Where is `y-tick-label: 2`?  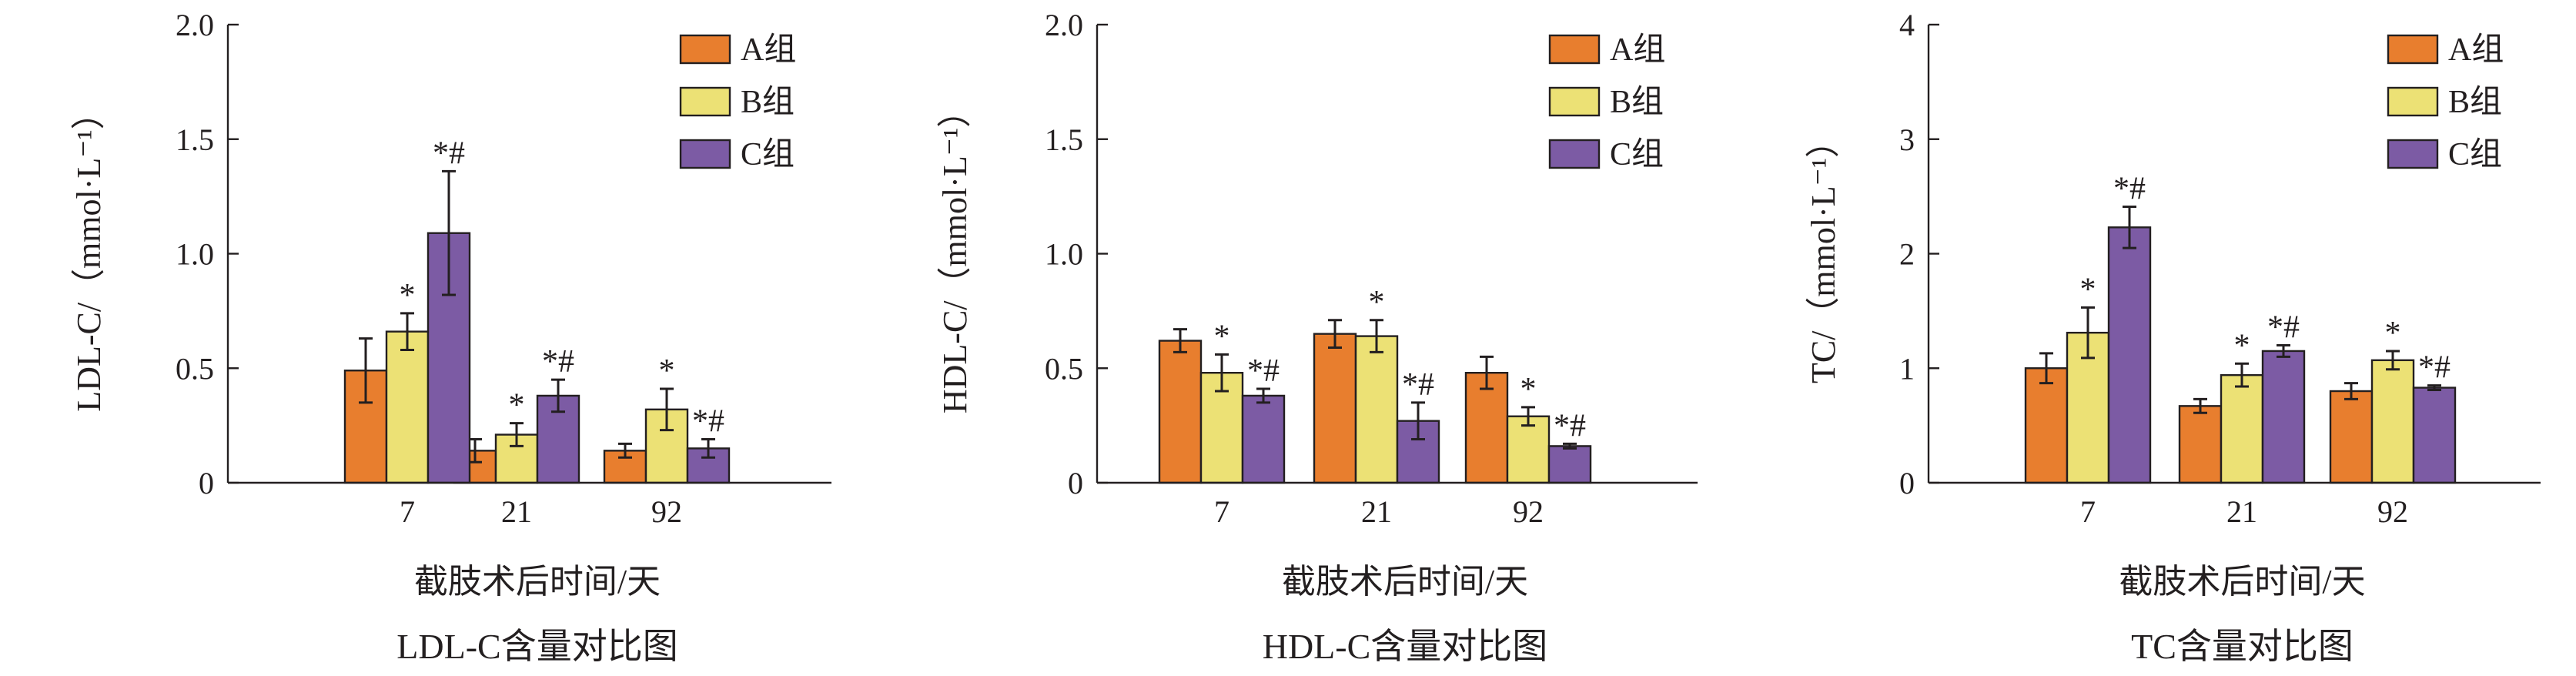
y-tick-label: 2 is located at coordinates (1907, 255).